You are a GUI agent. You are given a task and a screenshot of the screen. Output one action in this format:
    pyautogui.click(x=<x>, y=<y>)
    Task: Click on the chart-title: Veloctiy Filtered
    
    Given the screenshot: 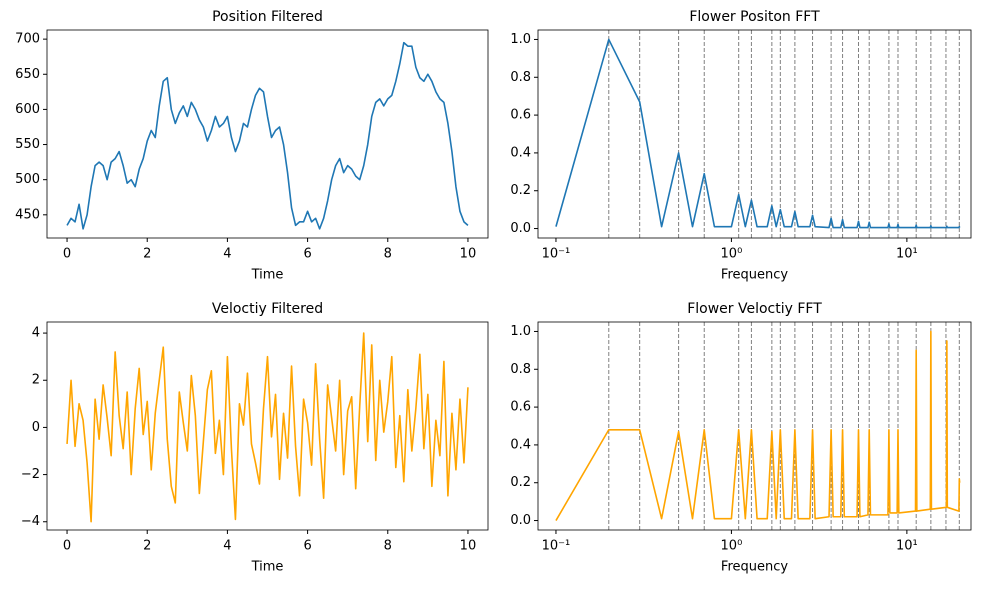 What is the action you would take?
    pyautogui.click(x=267, y=309)
    